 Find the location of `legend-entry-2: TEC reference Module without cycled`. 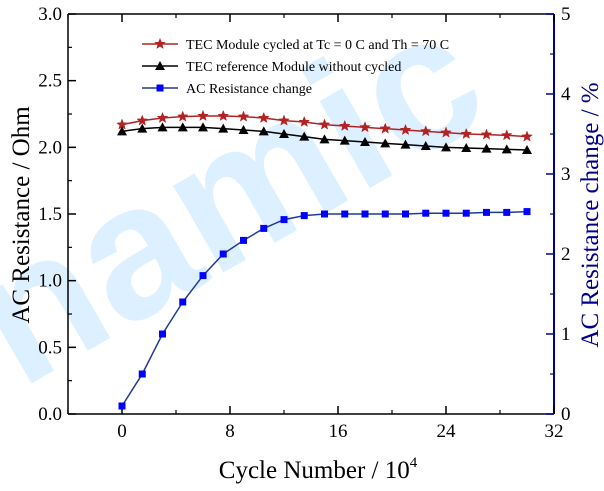

legend-entry-2: TEC reference Module without cycled is located at coordinates (271, 67).